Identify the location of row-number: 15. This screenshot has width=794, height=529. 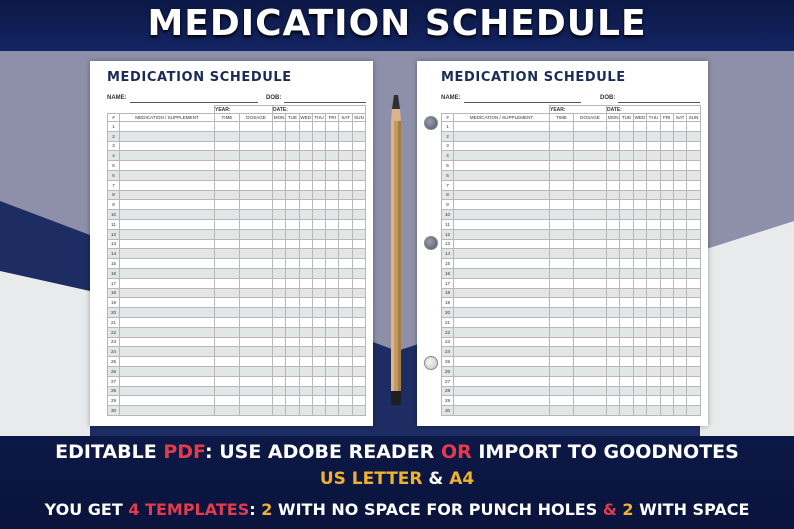
(113, 263).